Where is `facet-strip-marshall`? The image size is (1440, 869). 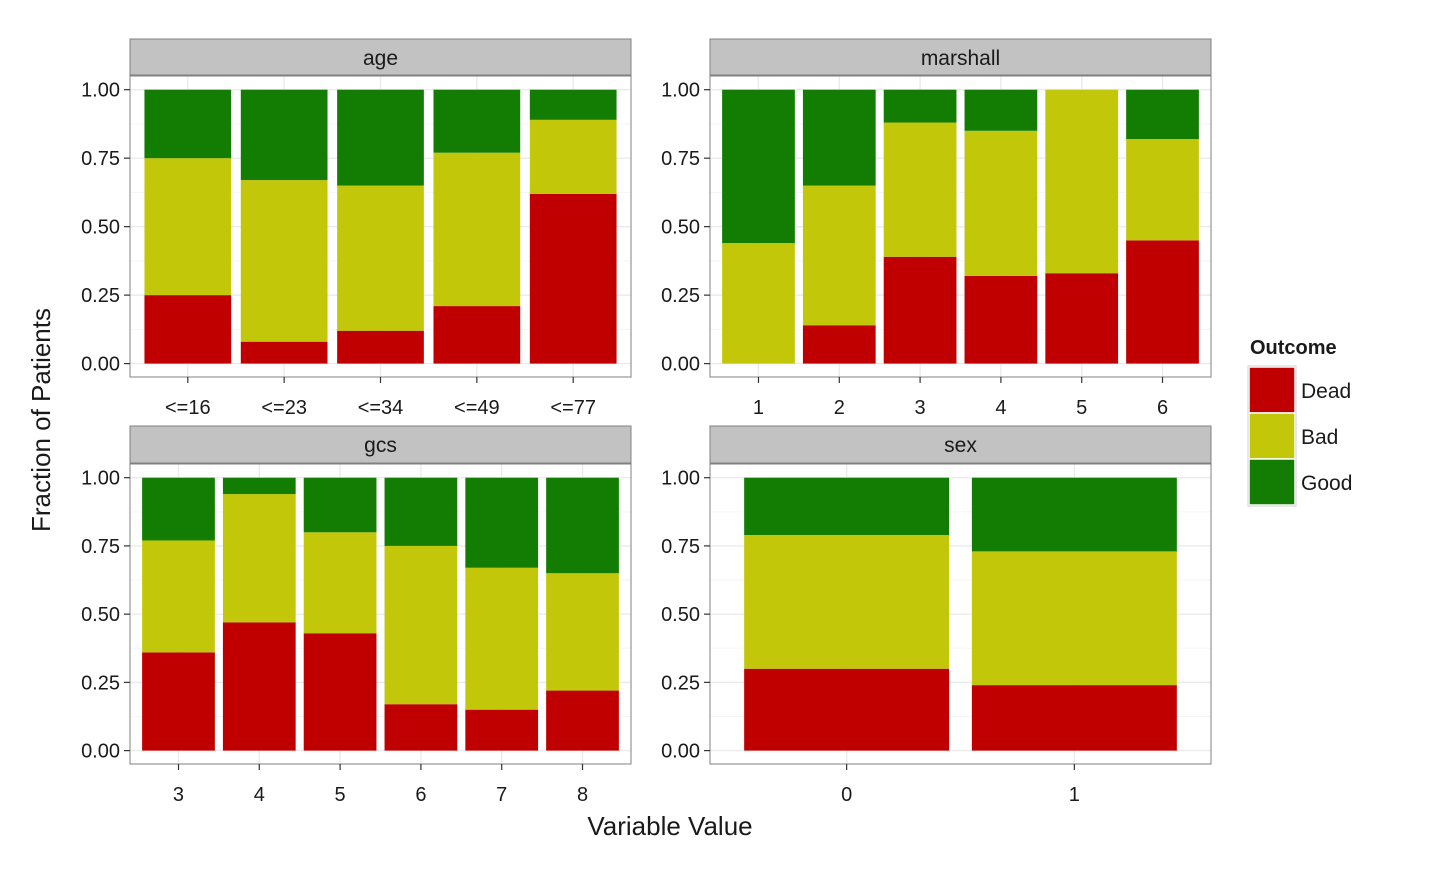 facet-strip-marshall is located at coordinates (960, 57).